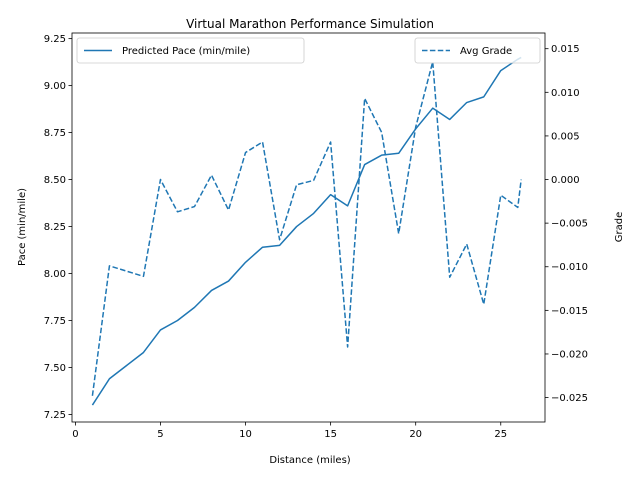  Describe the element at coordinates (569, 311) in the screenshot. I see `y2-tick-label: −0.015` at that location.